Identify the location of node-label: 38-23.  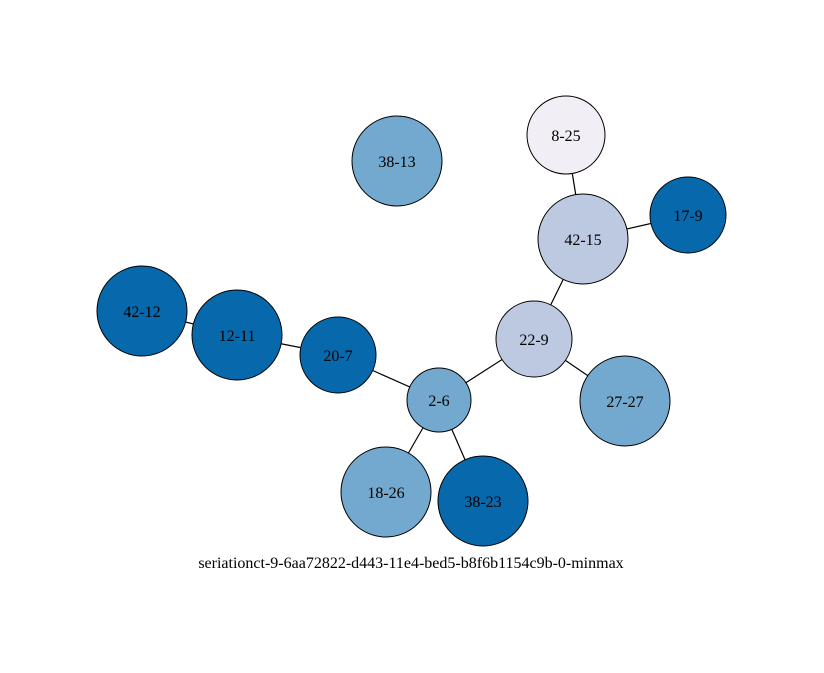
(482, 502).